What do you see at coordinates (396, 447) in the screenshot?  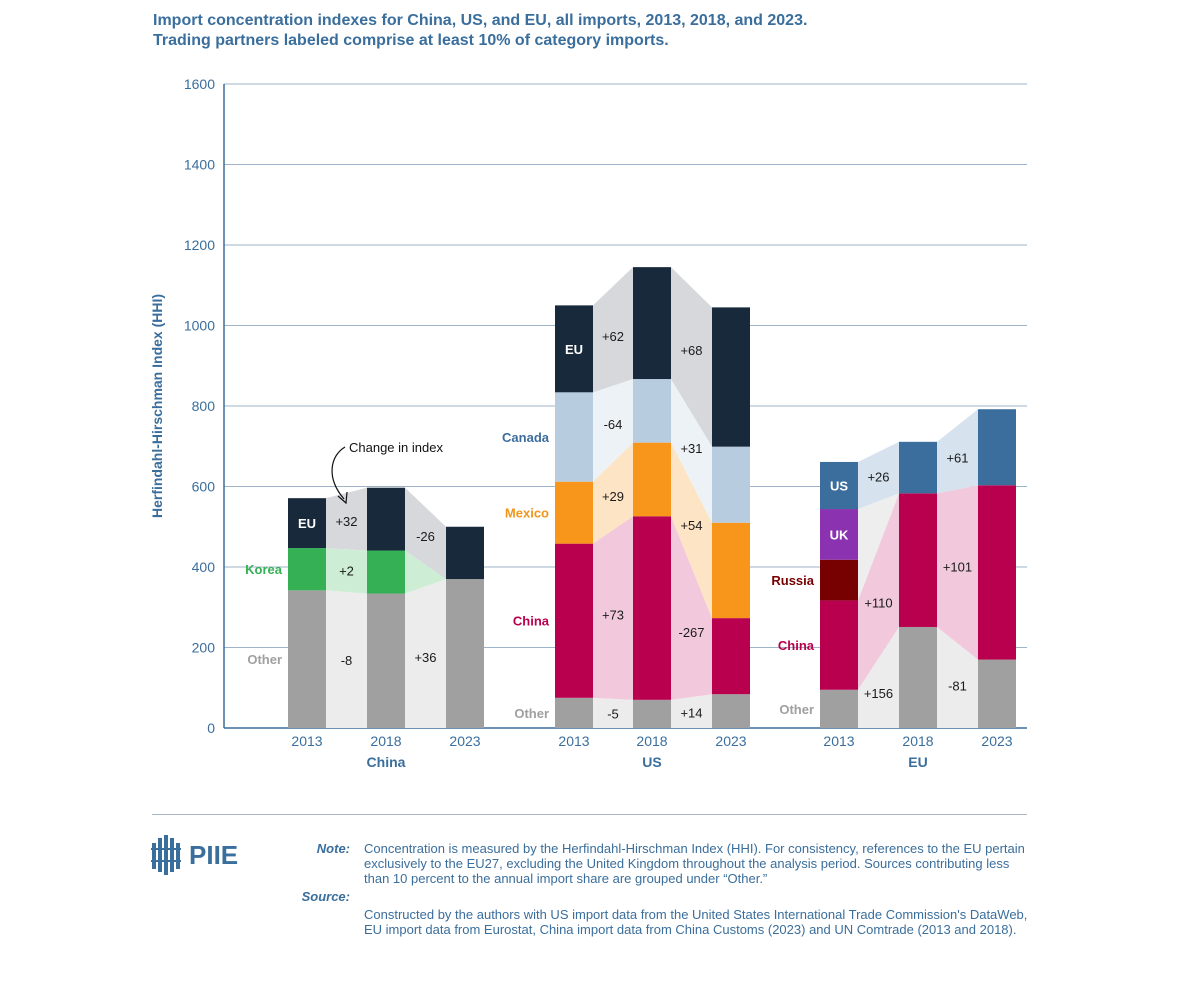 I see `change-in-index-annotation: Change in index` at bounding box center [396, 447].